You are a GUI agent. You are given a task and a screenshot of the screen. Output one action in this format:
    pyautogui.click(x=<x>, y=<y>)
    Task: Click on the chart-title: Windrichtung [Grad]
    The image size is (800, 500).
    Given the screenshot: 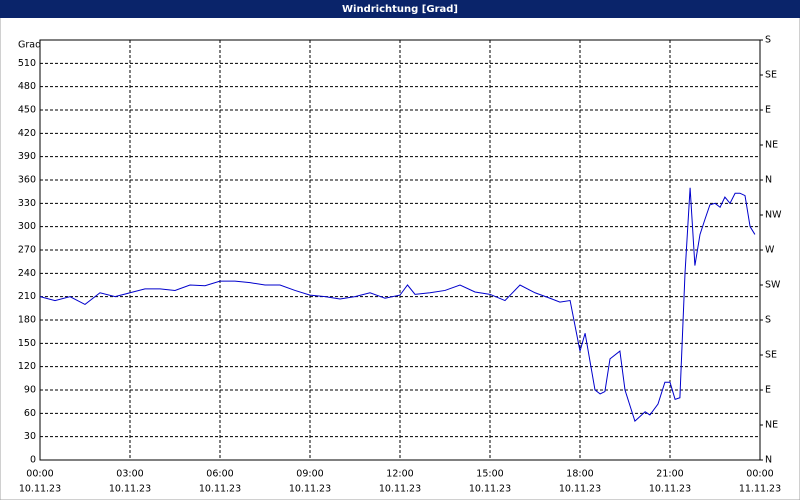 What is the action you would take?
    pyautogui.click(x=400, y=9)
    